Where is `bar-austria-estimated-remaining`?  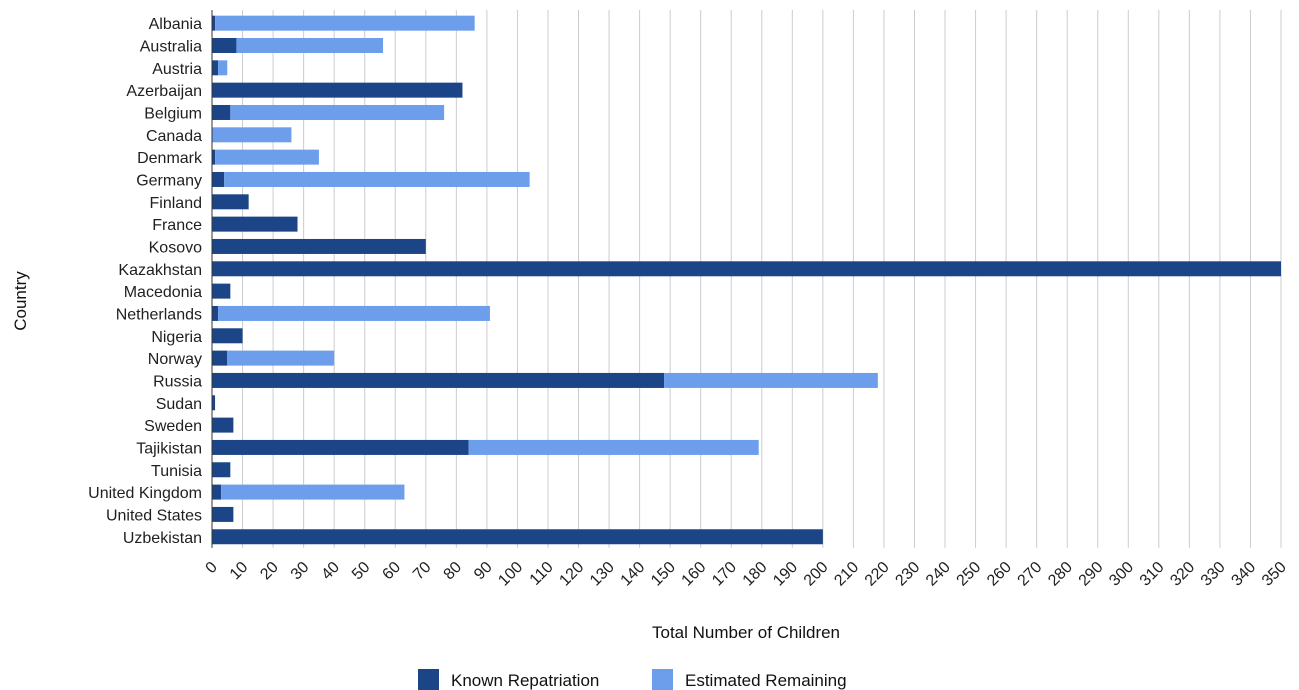
bar-austria-estimated-remaining is located at coordinates (223, 68).